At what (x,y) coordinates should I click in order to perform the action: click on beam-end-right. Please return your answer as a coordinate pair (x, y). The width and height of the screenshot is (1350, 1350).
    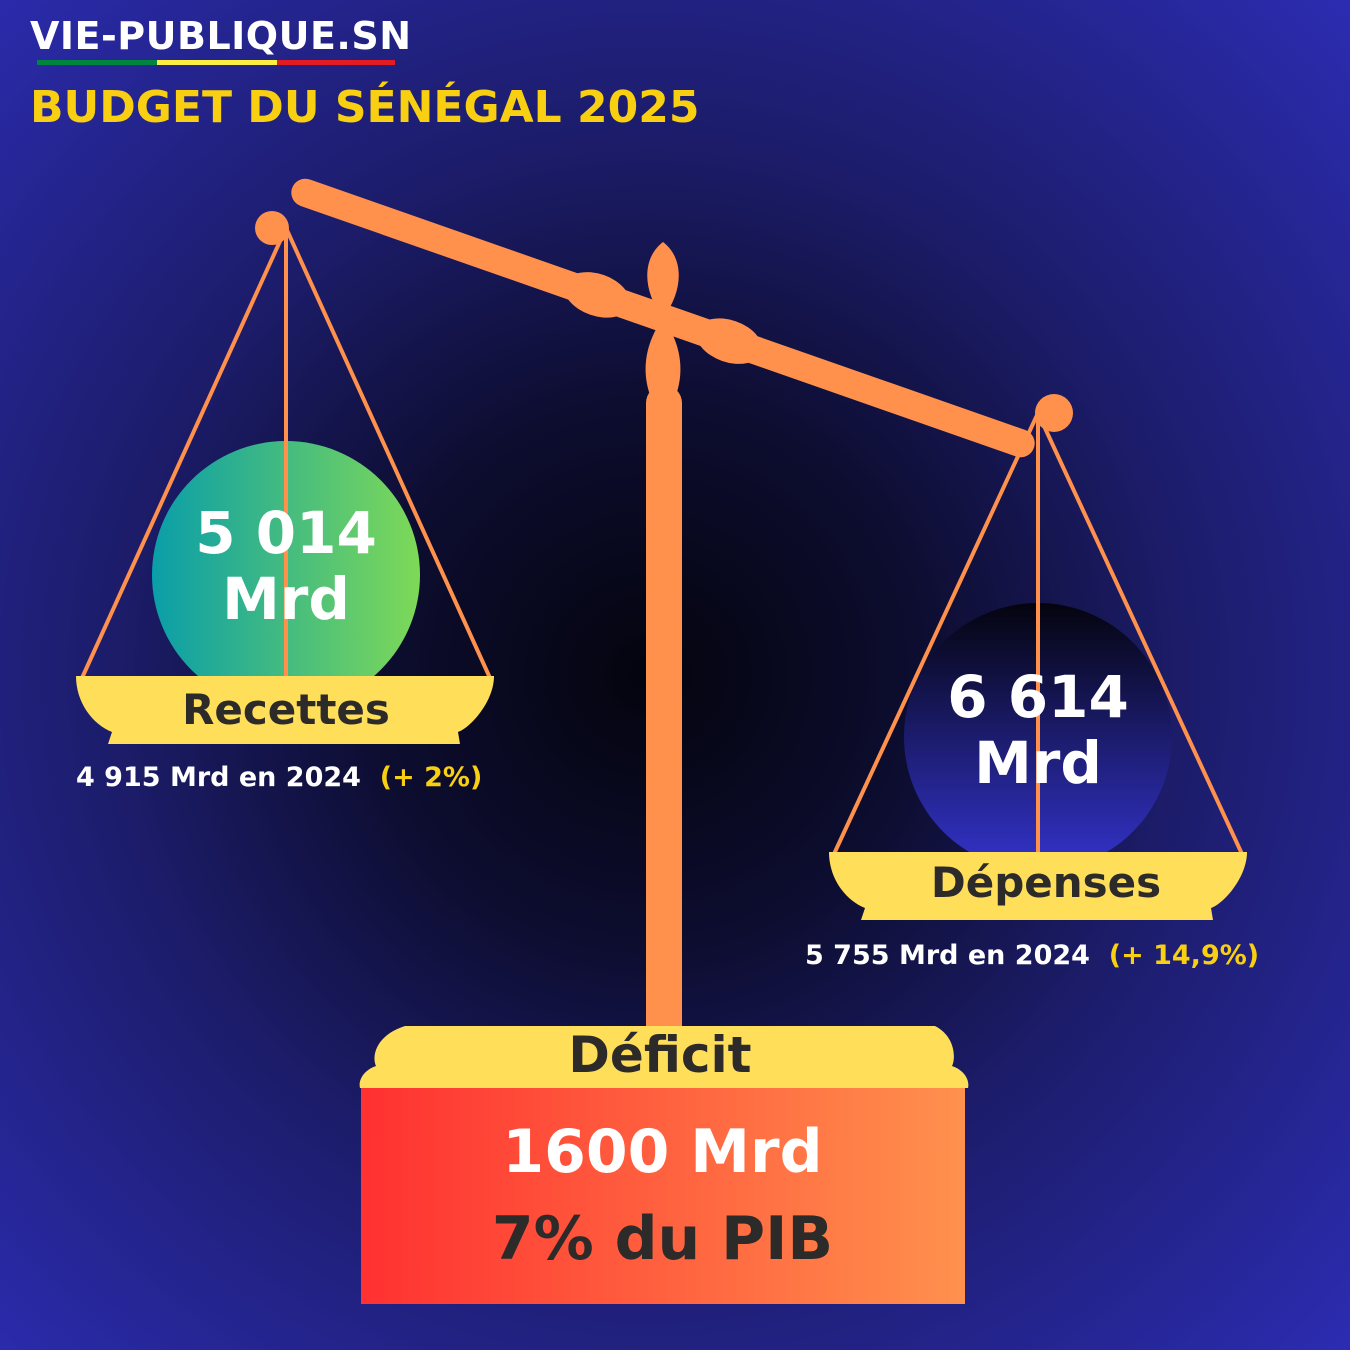
    Looking at the image, I should click on (1054, 413).